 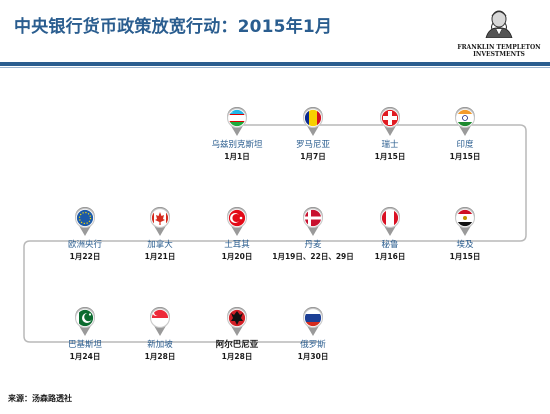 What do you see at coordinates (390, 121) in the screenshot?
I see `switzerland-flag-pin-icon` at bounding box center [390, 121].